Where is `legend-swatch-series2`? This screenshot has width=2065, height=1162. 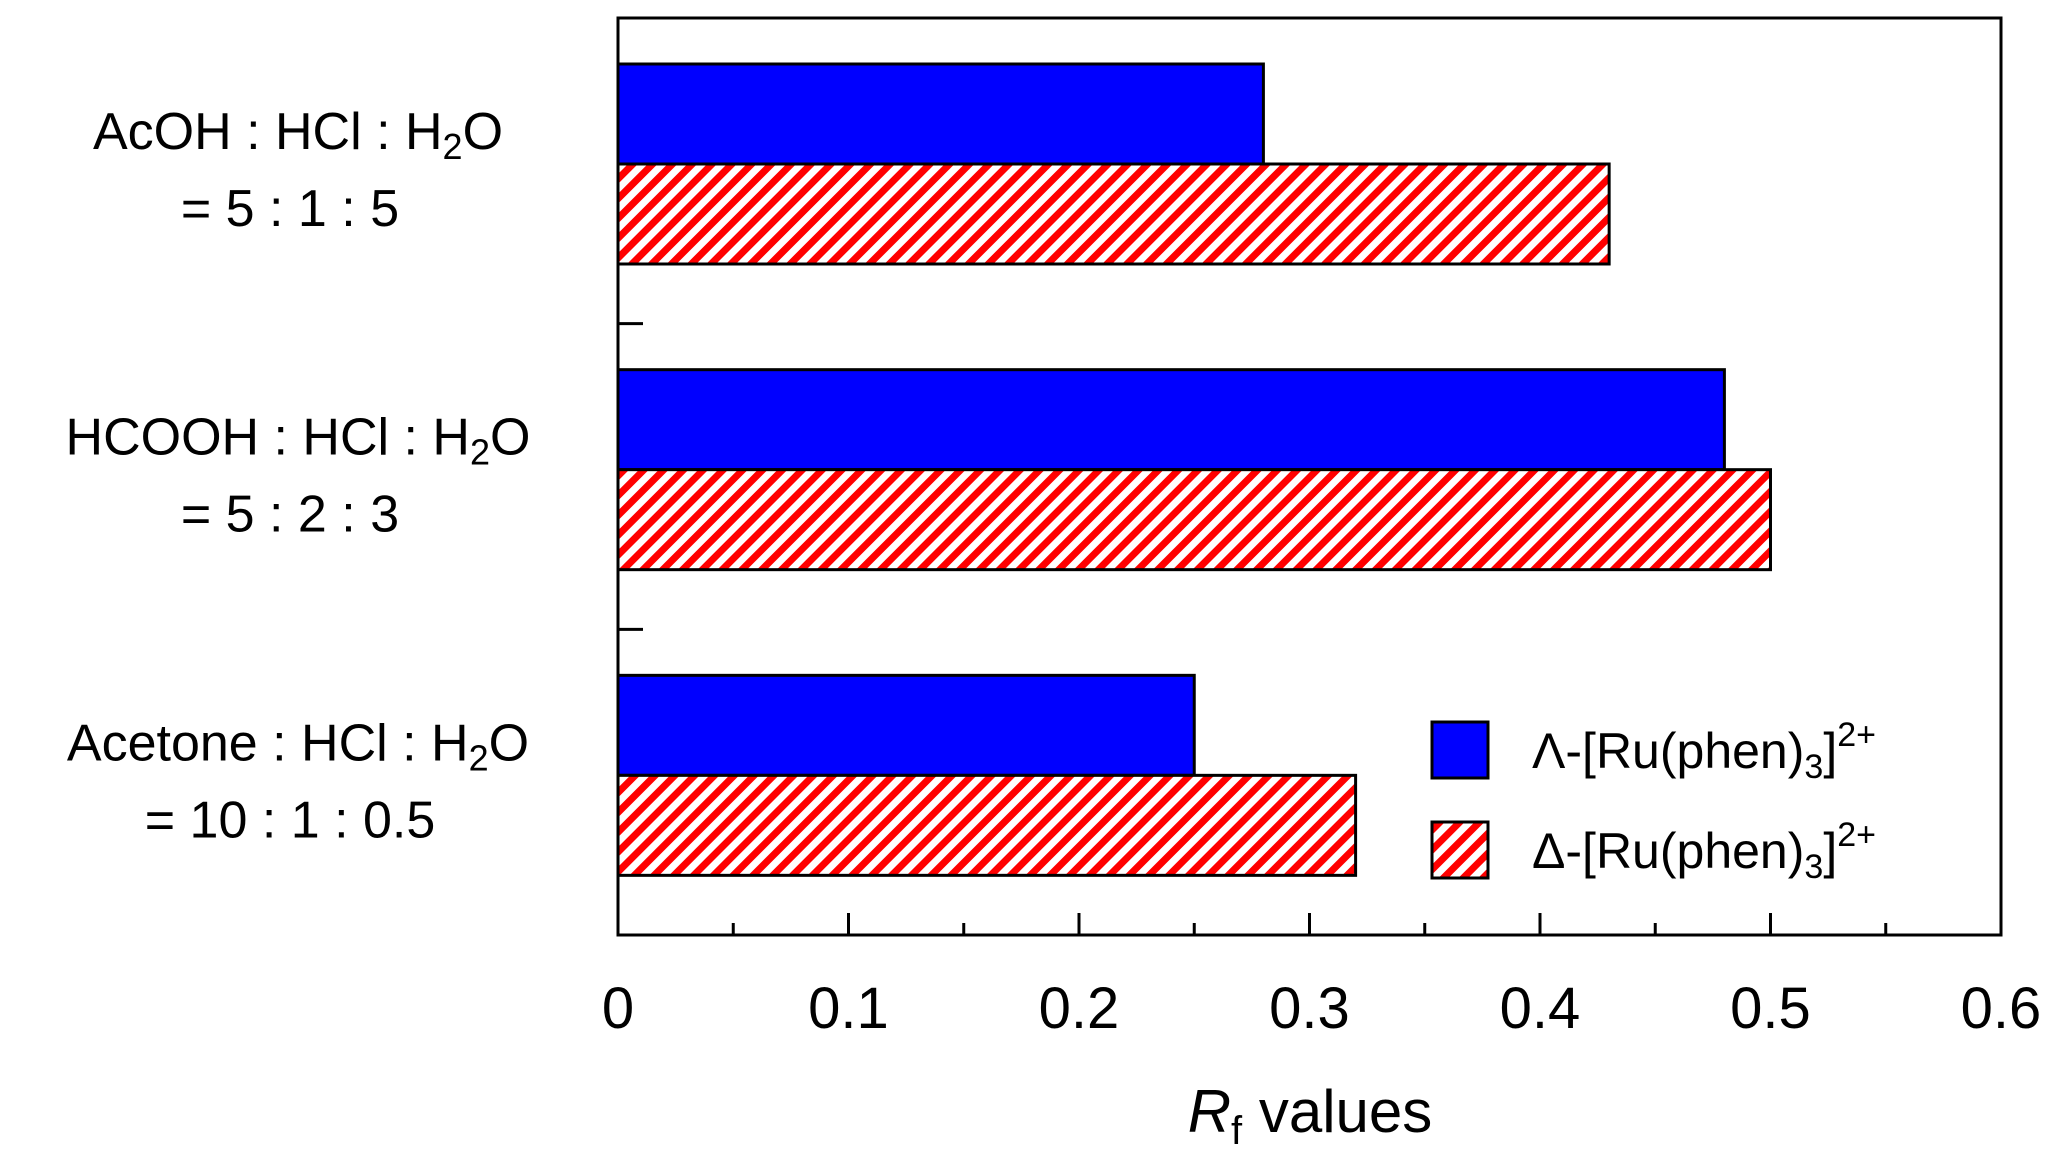
legend-swatch-series2 is located at coordinates (1460, 850).